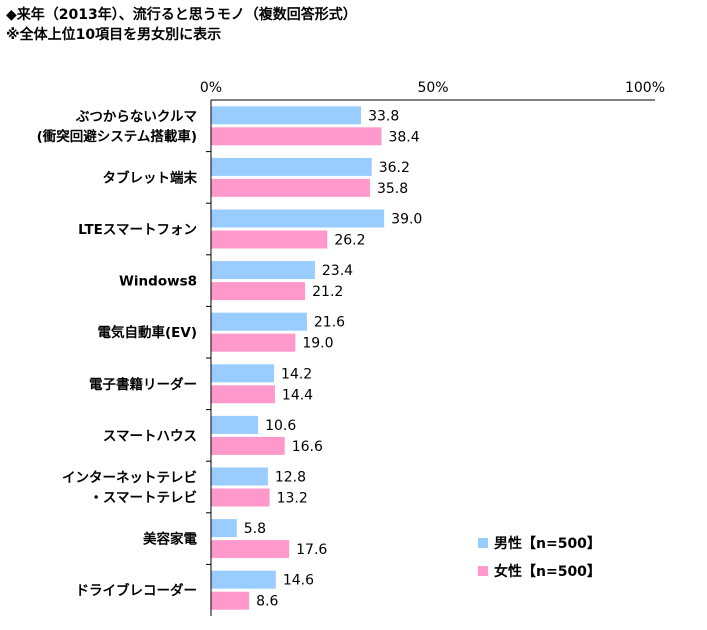 This screenshot has width=707, height=630. Describe the element at coordinates (329, 323) in the screenshot. I see `data-label: 21.6` at that location.